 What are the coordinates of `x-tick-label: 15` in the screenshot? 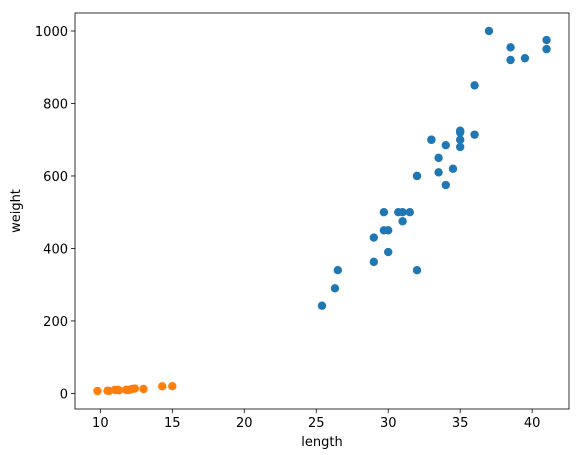 It's located at (172, 423).